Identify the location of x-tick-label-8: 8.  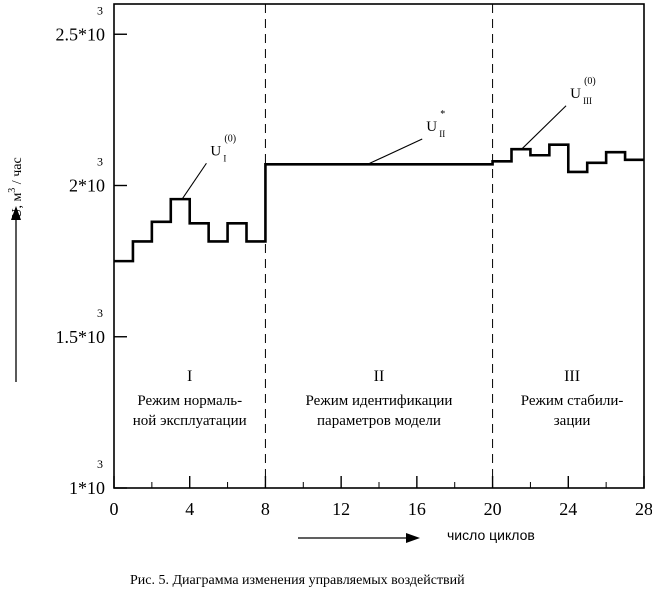
(265, 509).